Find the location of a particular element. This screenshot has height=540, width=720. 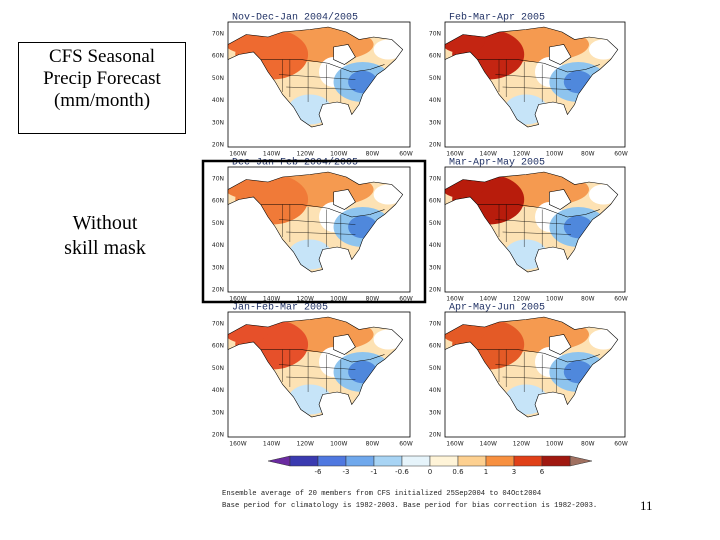

panel-title: Feb-Mar-Apr 2005 is located at coordinates (497, 18).